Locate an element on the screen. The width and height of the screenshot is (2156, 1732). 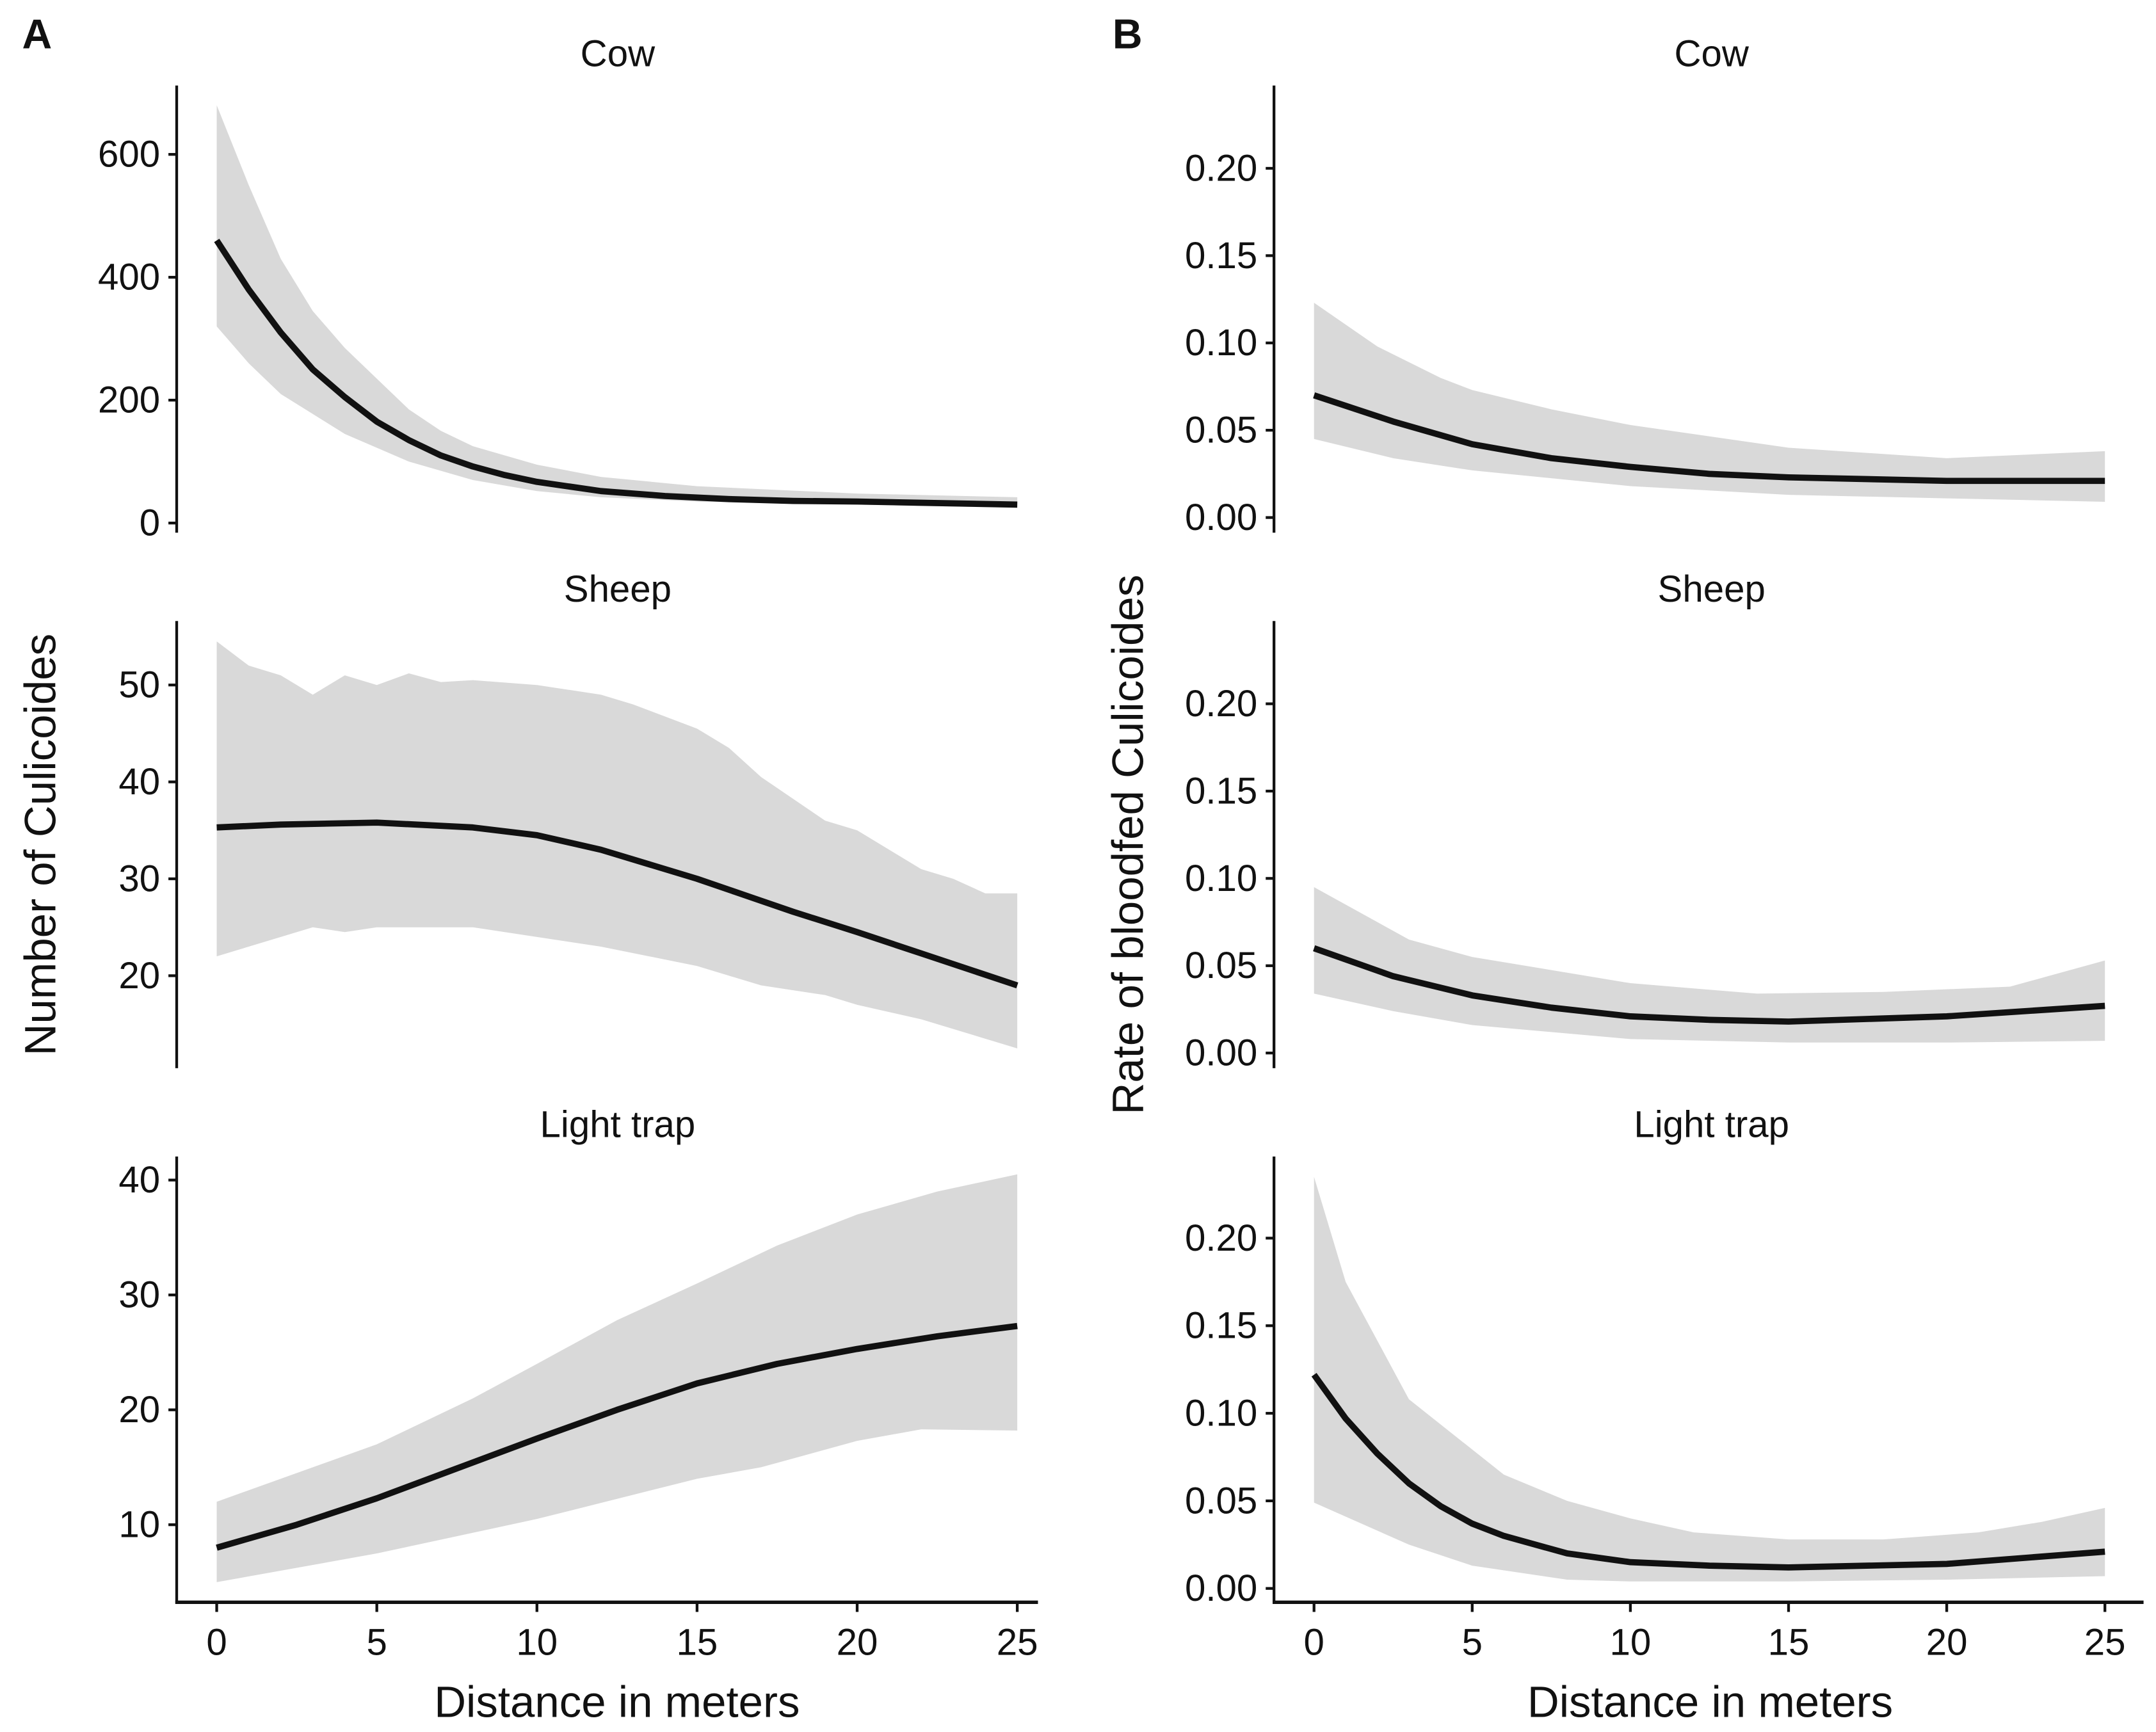
y-tick-label: 200 is located at coordinates (129, 400).